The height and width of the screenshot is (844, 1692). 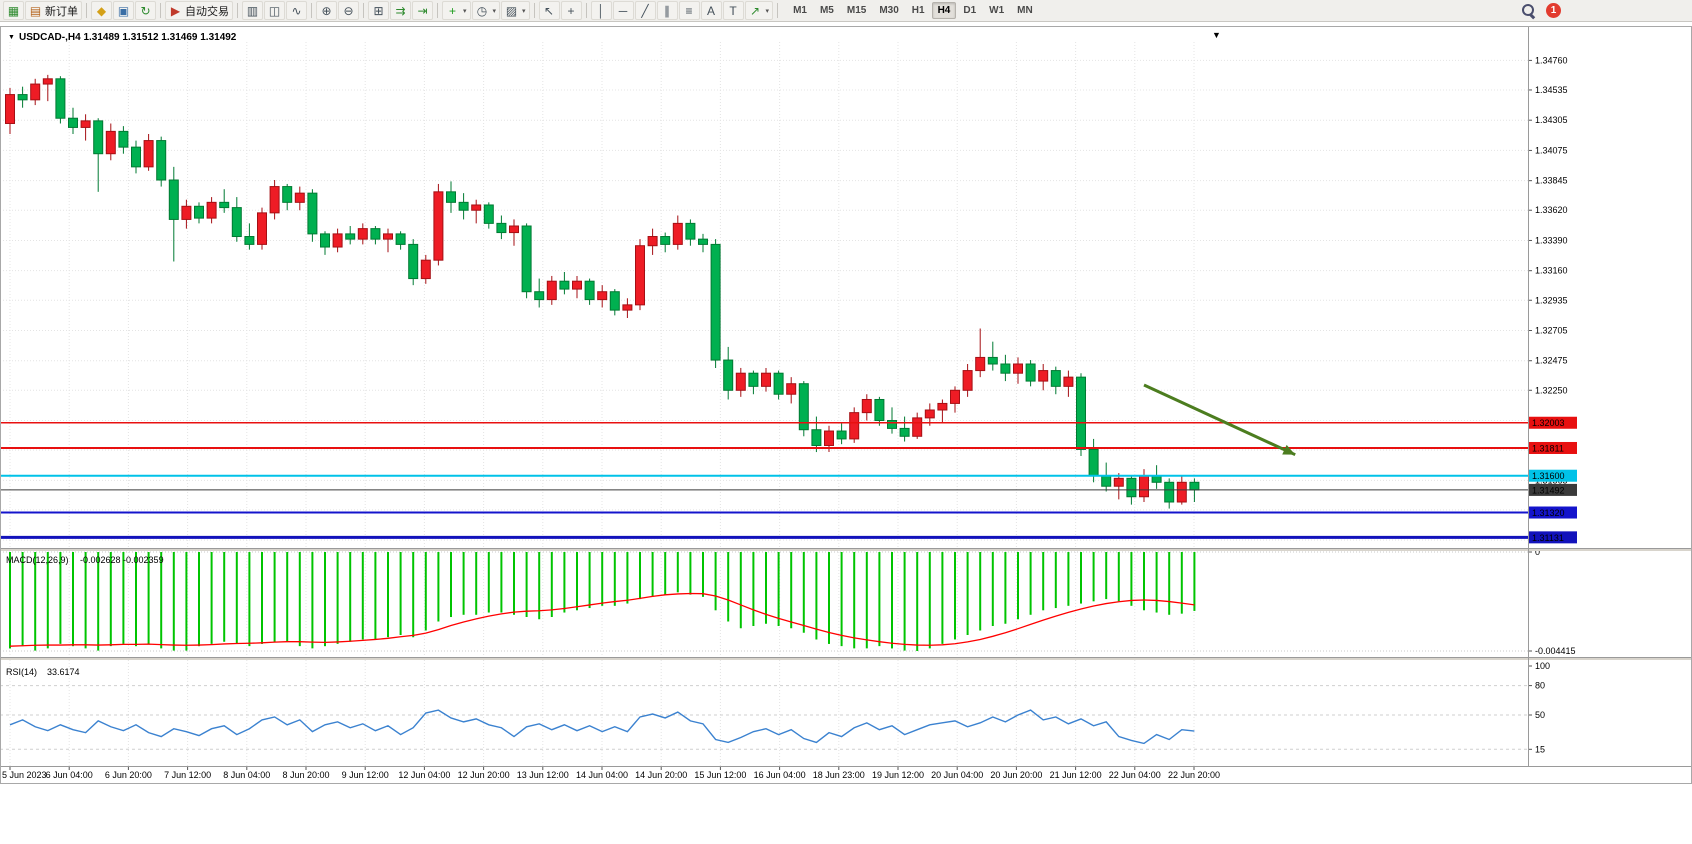 I want to click on channel-icon: ∥, so click(x=667, y=10).